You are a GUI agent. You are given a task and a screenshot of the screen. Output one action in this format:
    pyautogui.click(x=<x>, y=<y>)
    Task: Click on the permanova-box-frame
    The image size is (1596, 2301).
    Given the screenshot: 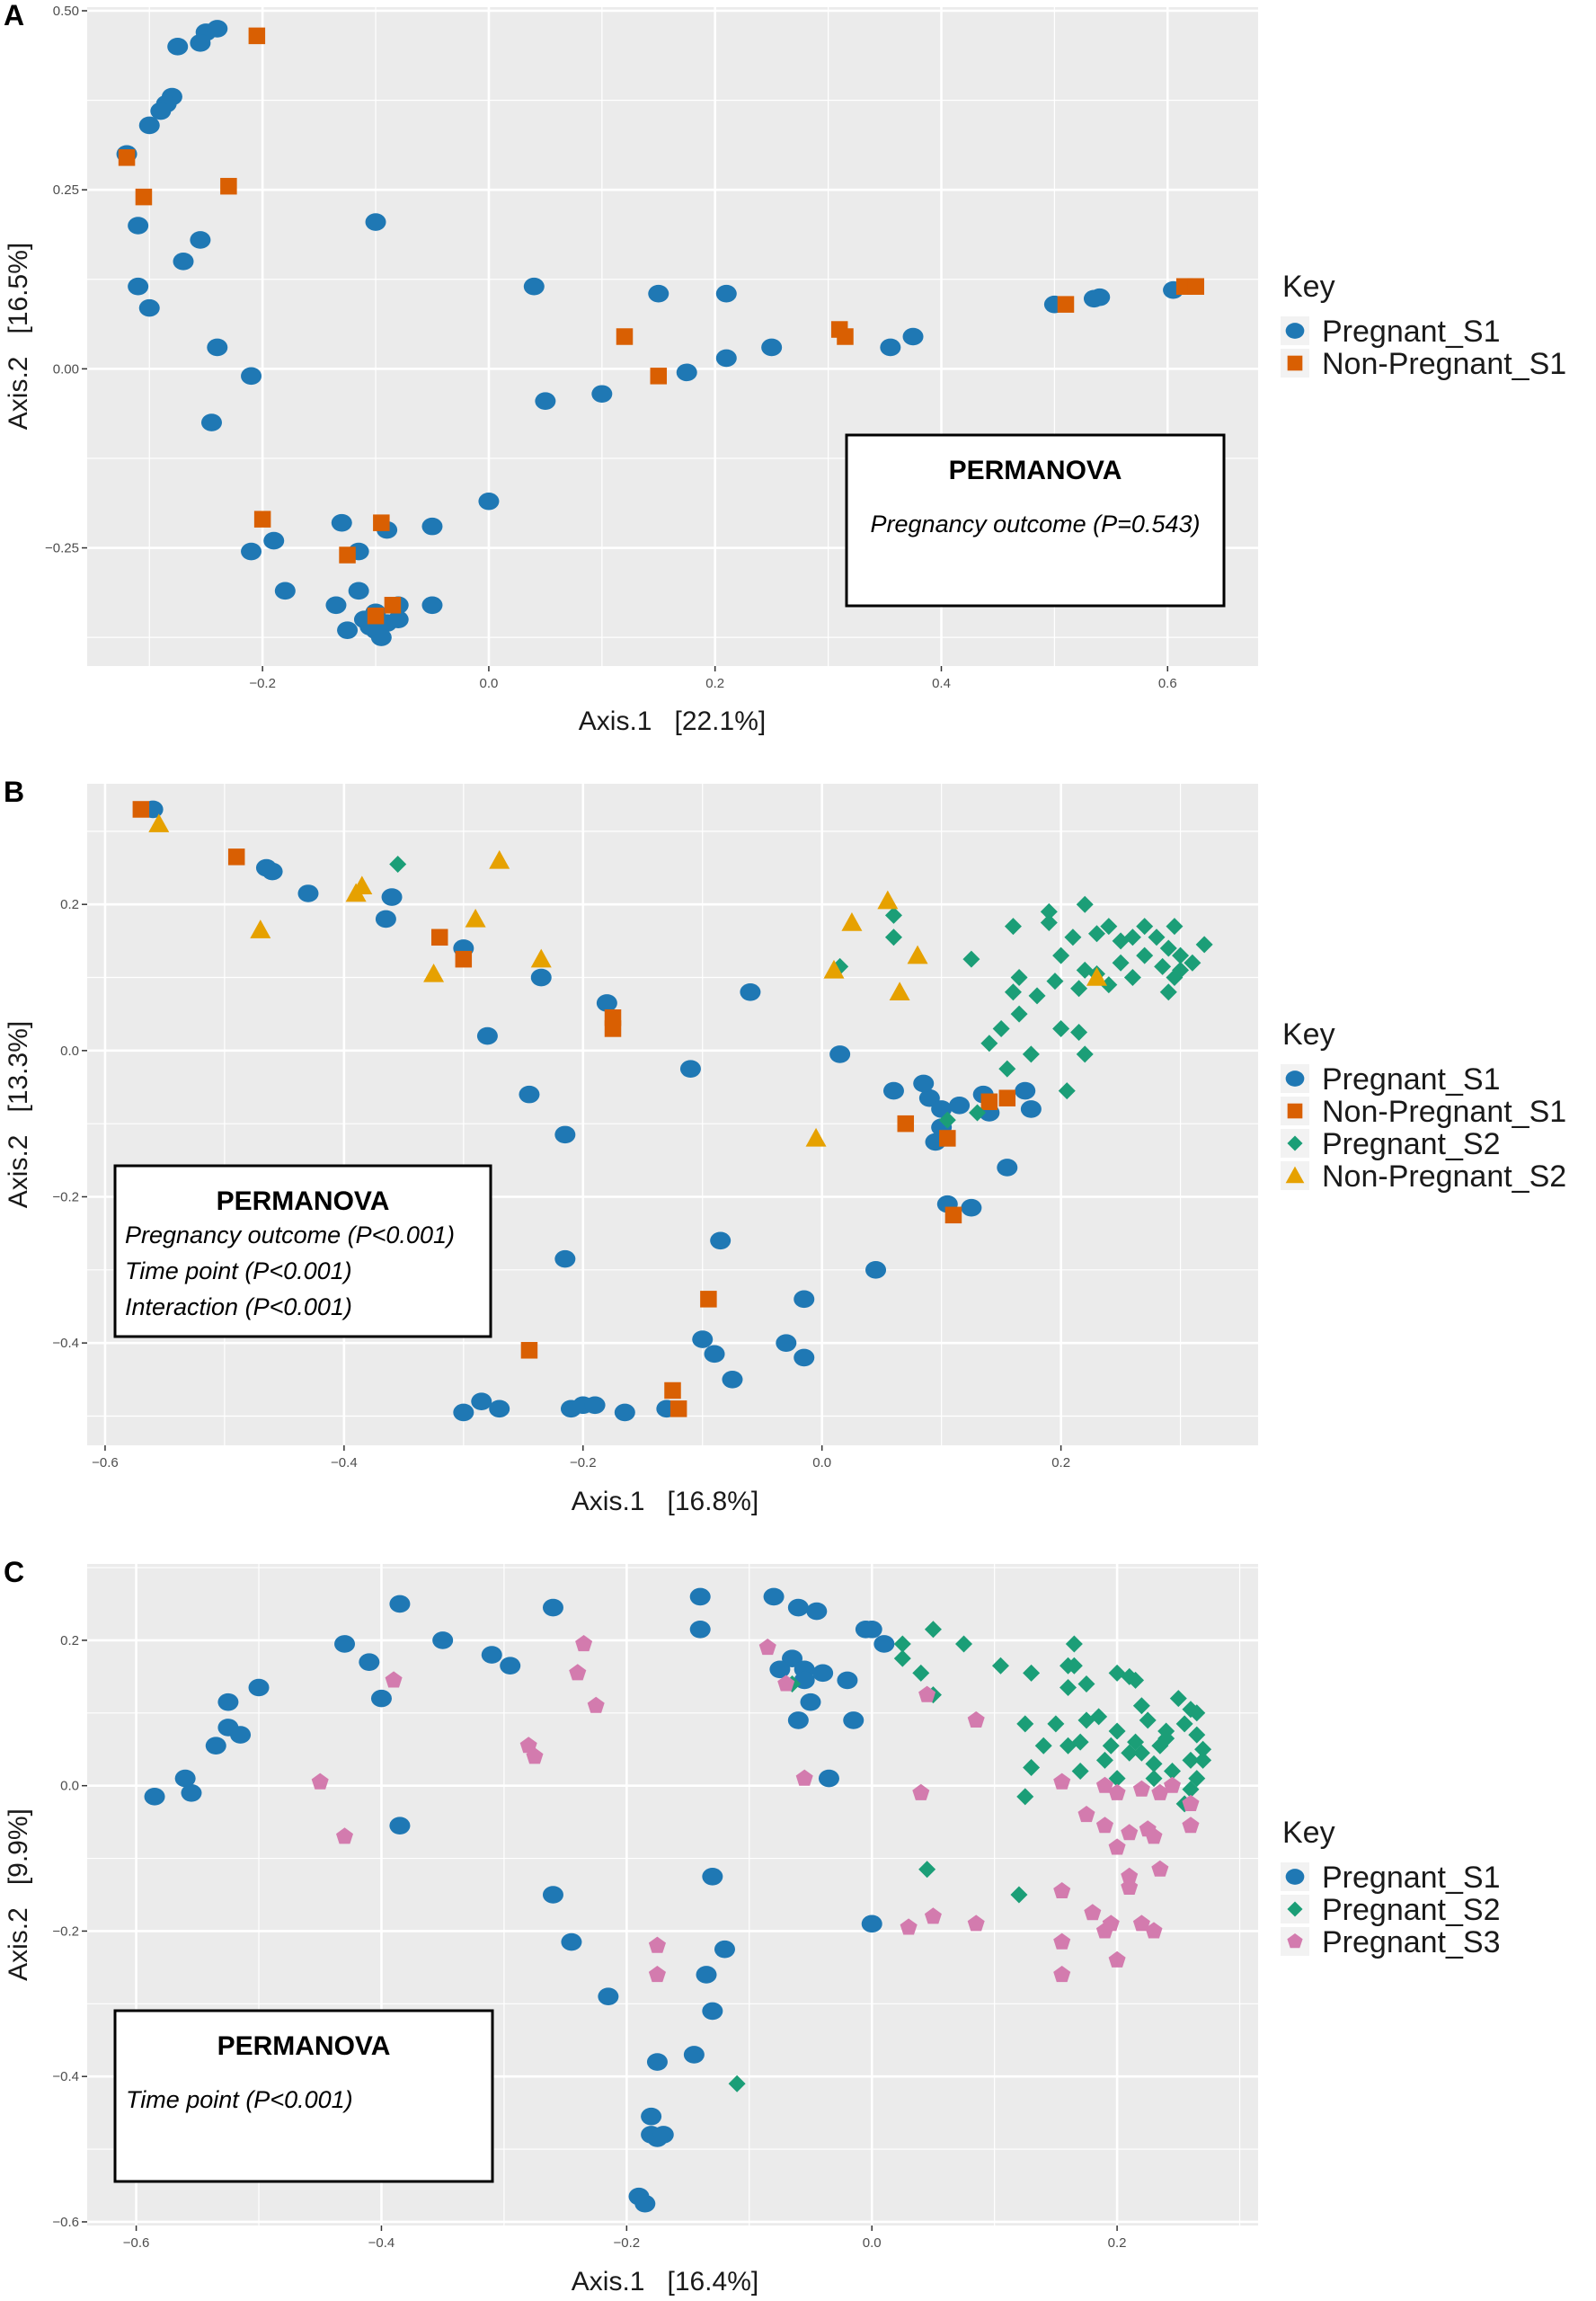 What is the action you would take?
    pyautogui.click(x=303, y=2096)
    